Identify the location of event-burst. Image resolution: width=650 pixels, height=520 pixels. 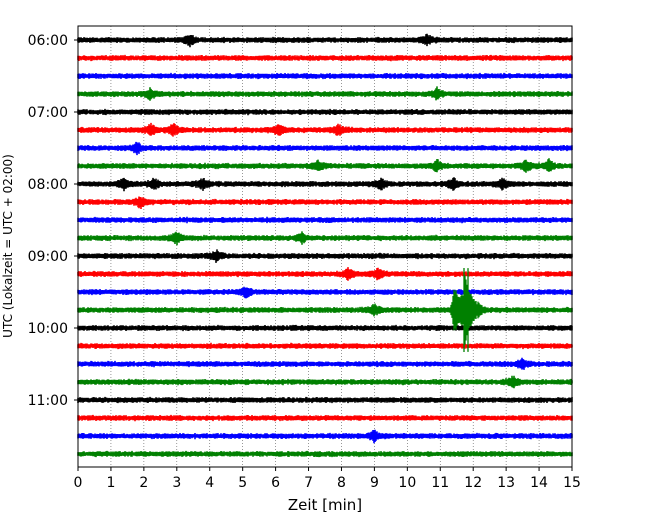
(473, 310).